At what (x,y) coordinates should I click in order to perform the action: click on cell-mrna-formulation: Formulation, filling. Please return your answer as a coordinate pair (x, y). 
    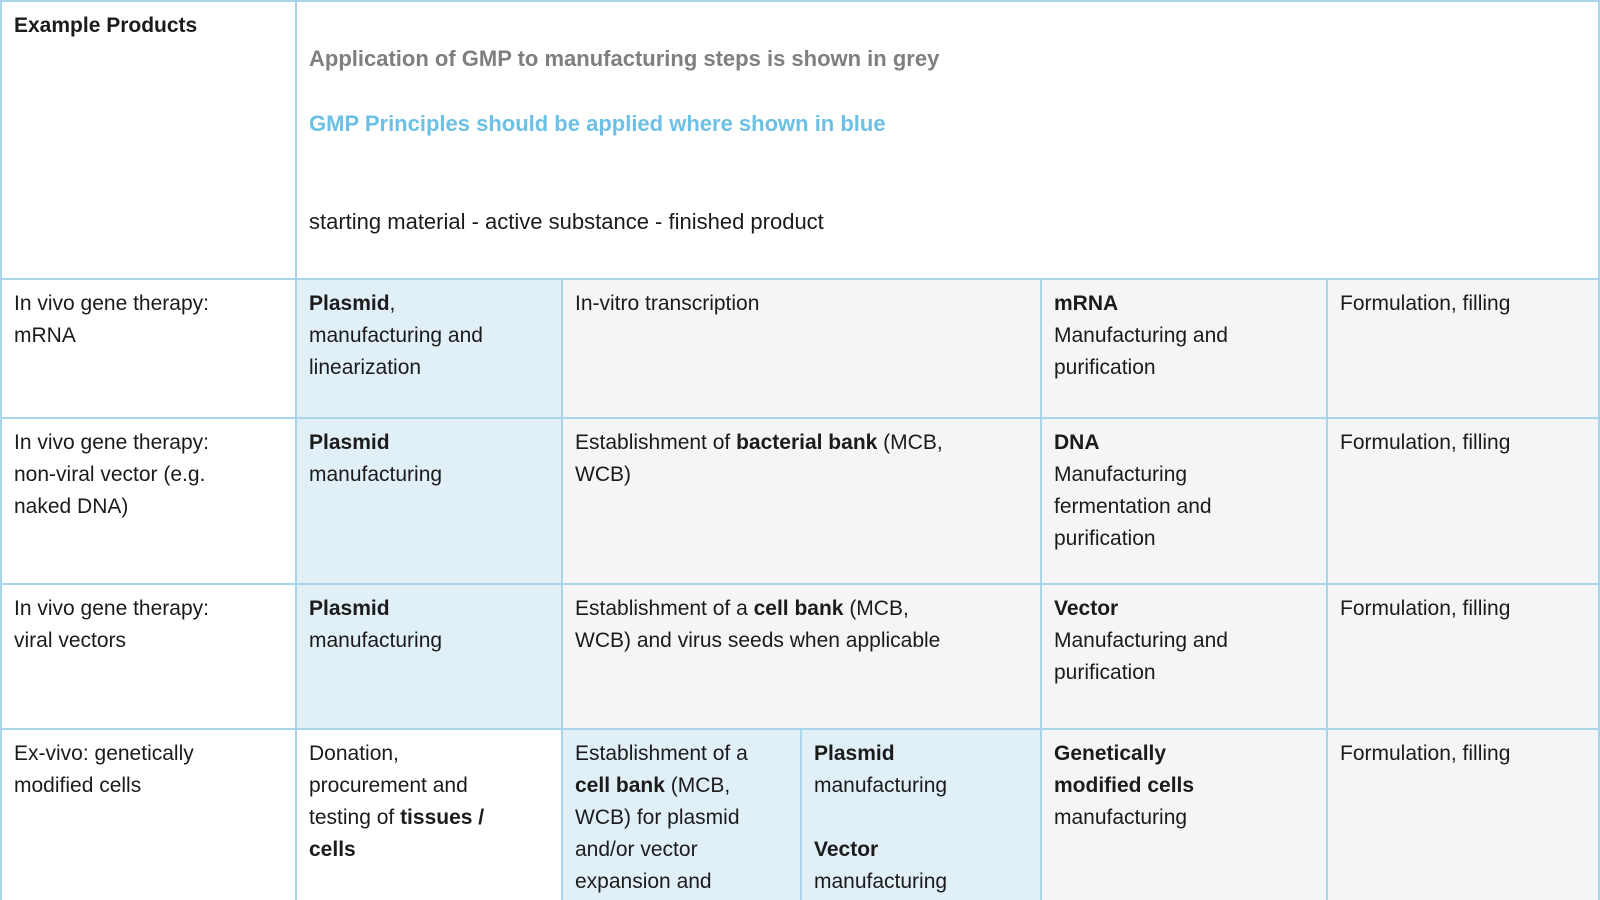
    Looking at the image, I should click on (1463, 348).